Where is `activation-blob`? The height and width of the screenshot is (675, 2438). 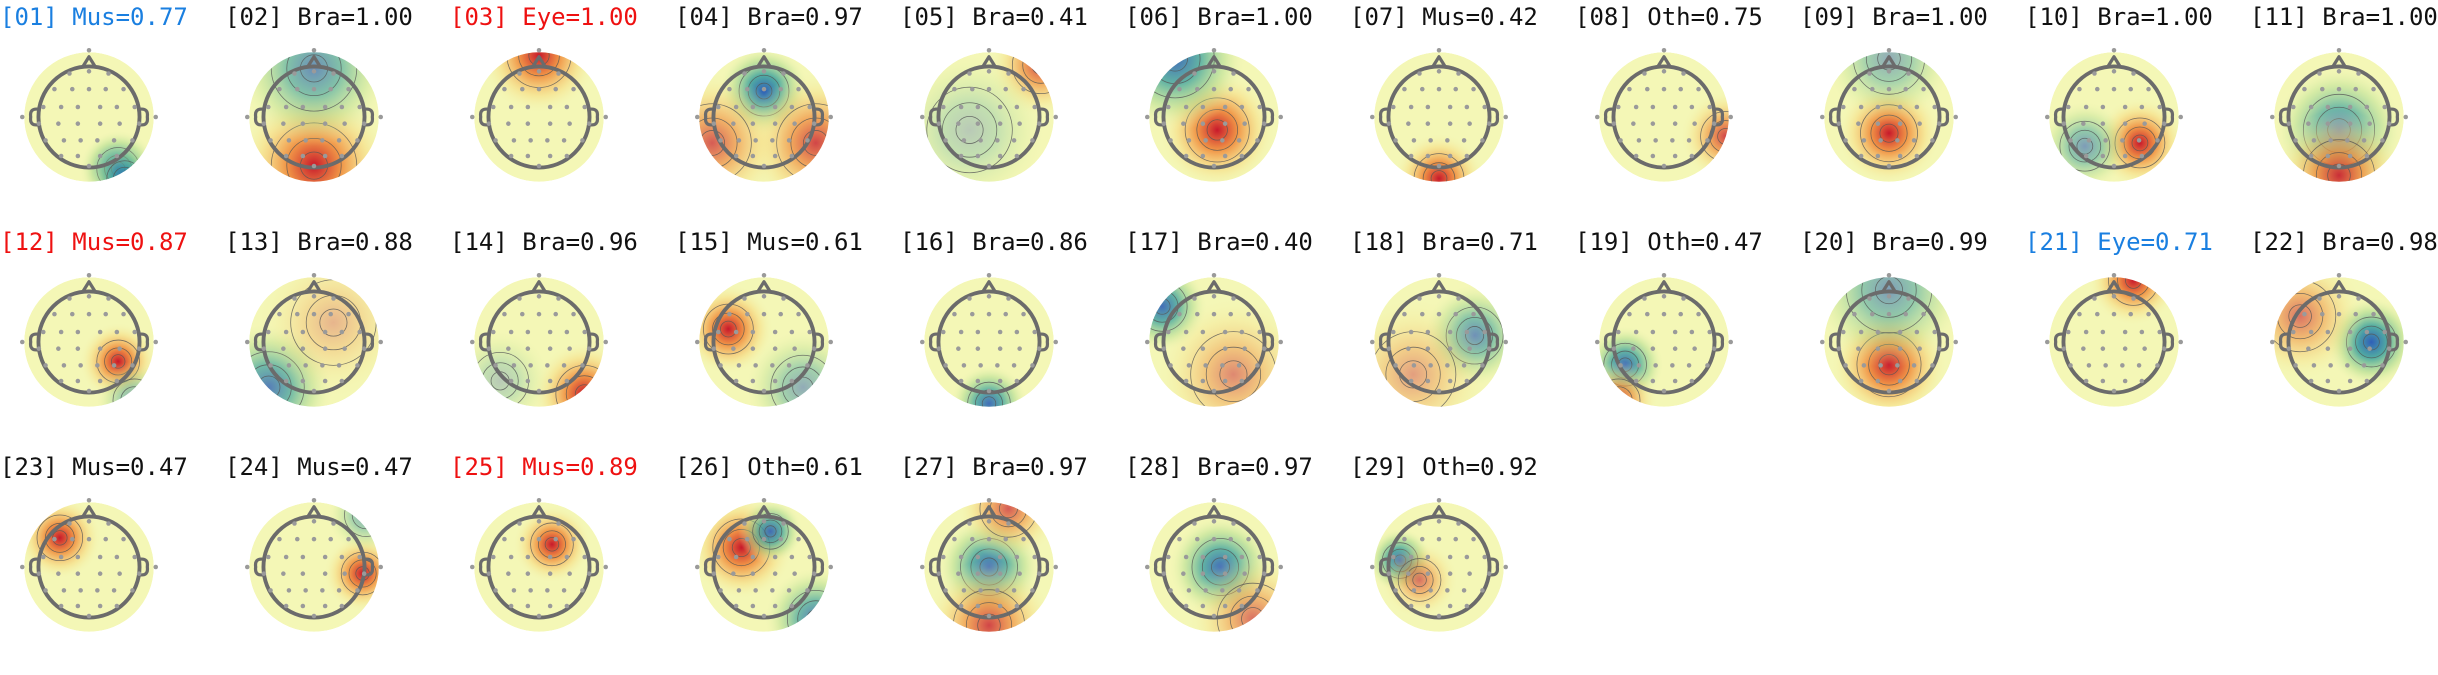
activation-blob is located at coordinates (2319, 329).